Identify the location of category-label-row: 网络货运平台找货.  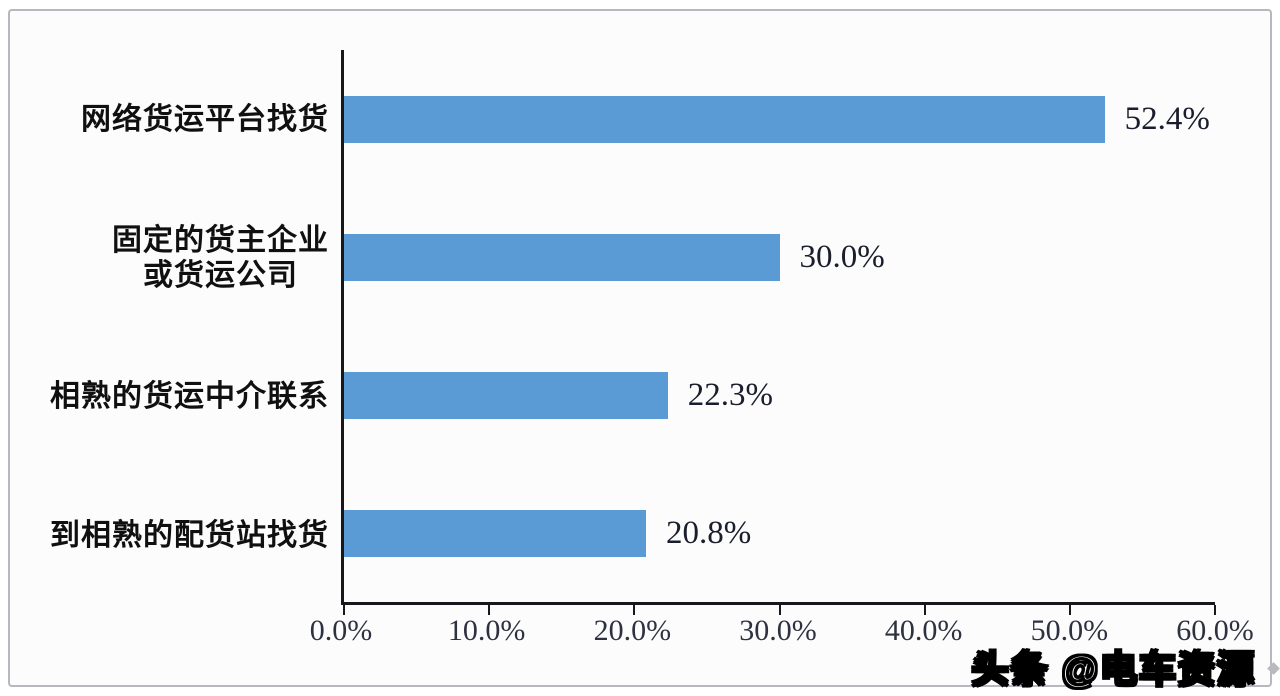
(180, 119).